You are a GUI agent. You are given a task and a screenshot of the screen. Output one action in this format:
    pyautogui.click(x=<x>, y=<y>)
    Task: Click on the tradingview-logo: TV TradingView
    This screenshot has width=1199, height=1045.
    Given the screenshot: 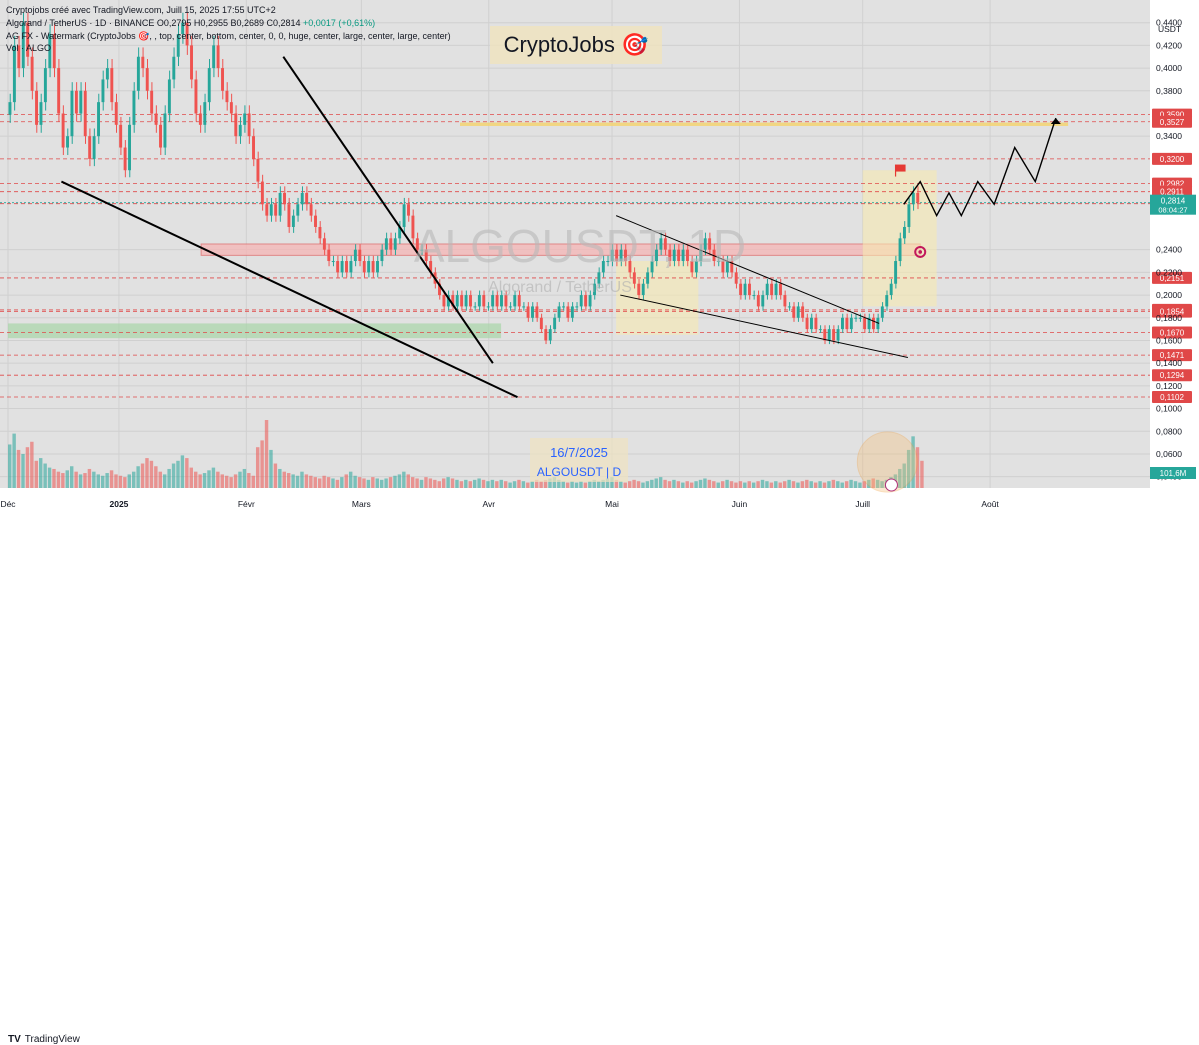 What is the action you would take?
    pyautogui.click(x=44, y=1039)
    